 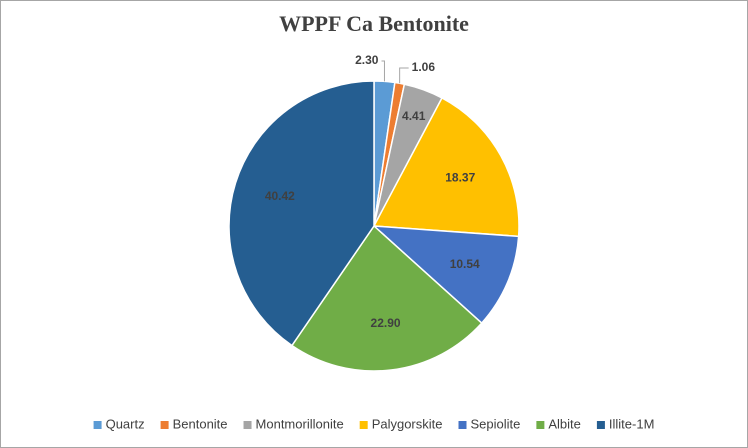 I want to click on legend-label: Palygorskite, so click(x=407, y=423).